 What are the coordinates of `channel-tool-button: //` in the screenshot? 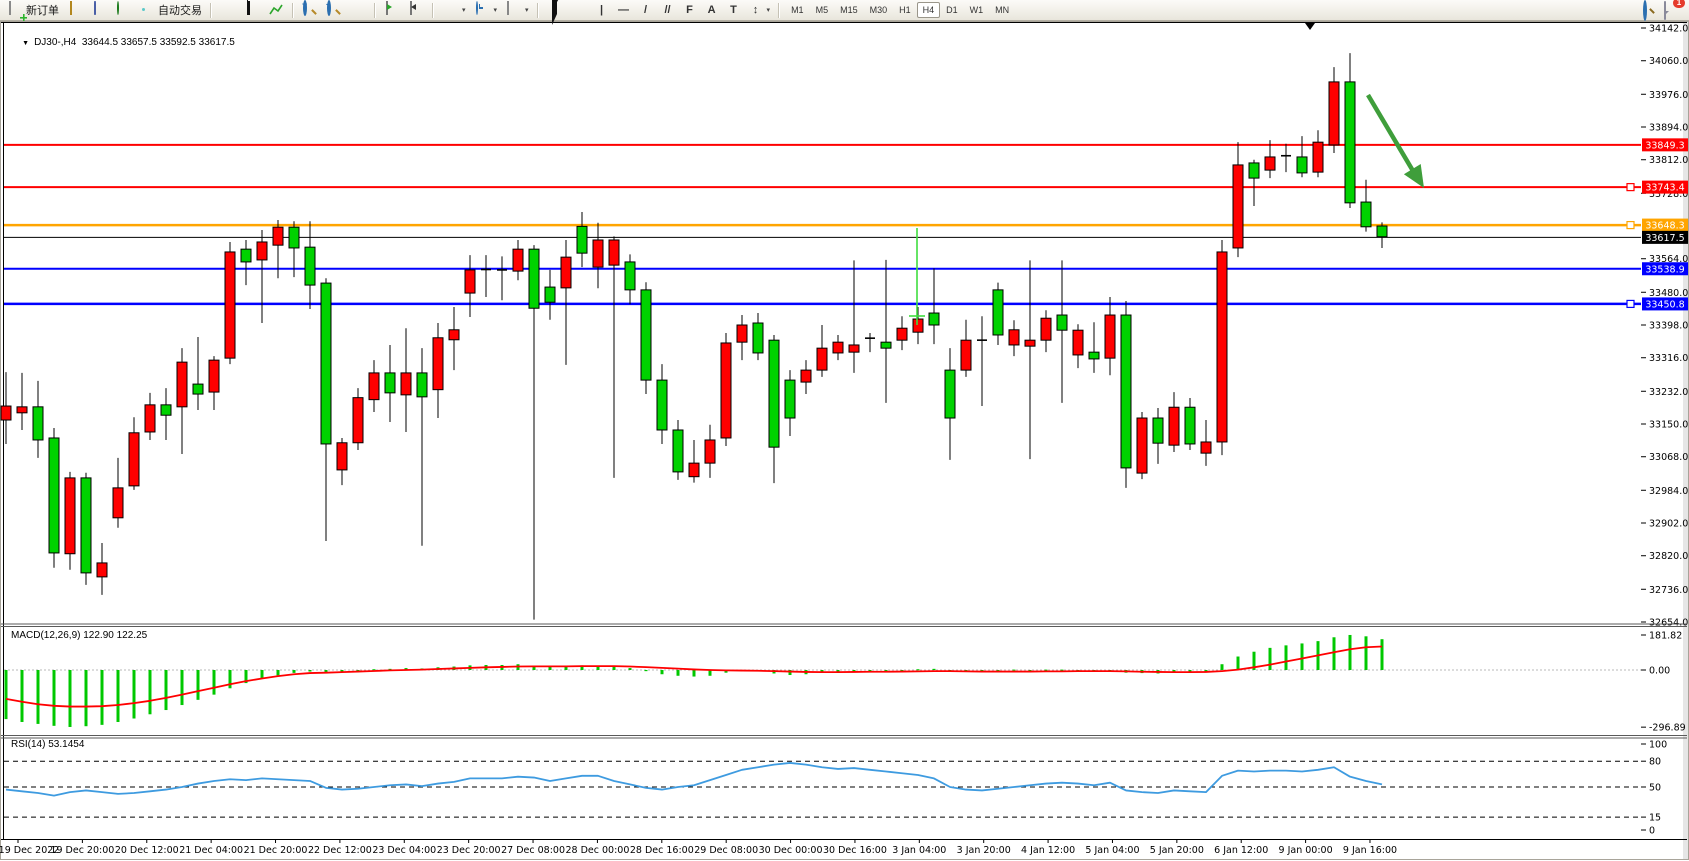 It's located at (668, 10).